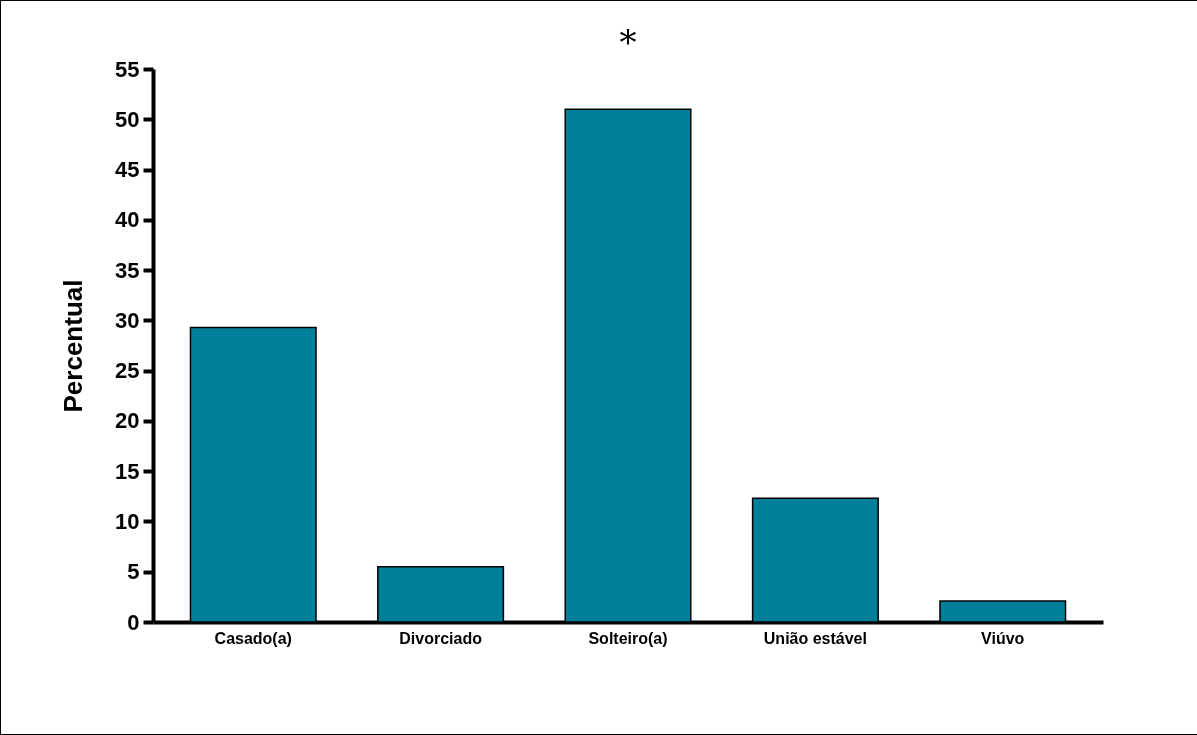  I want to click on y-tick-label: 0, so click(133, 622).